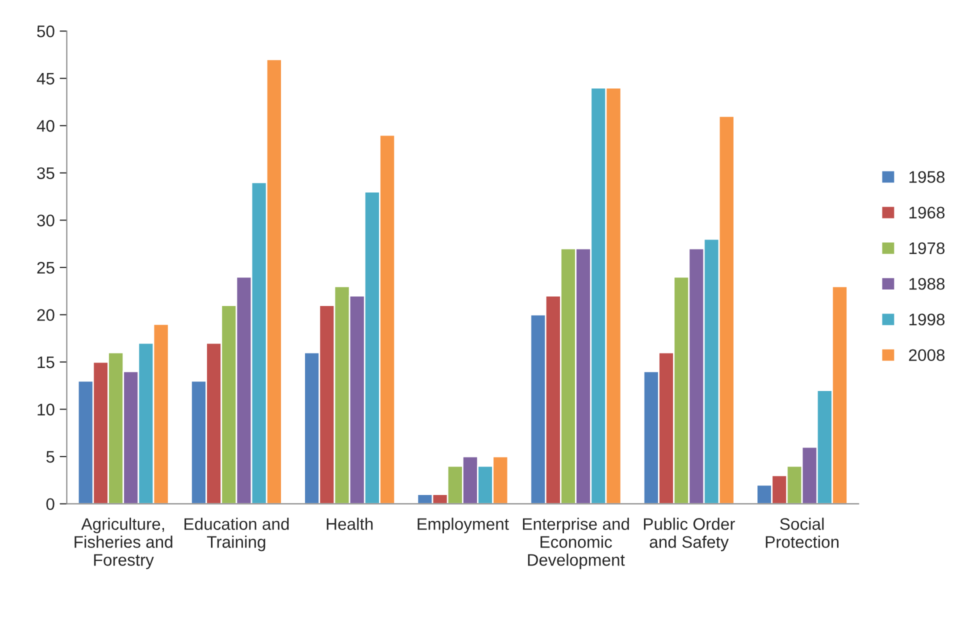 The height and width of the screenshot is (622, 954). I want to click on y-tick-label: 30, so click(45, 220).